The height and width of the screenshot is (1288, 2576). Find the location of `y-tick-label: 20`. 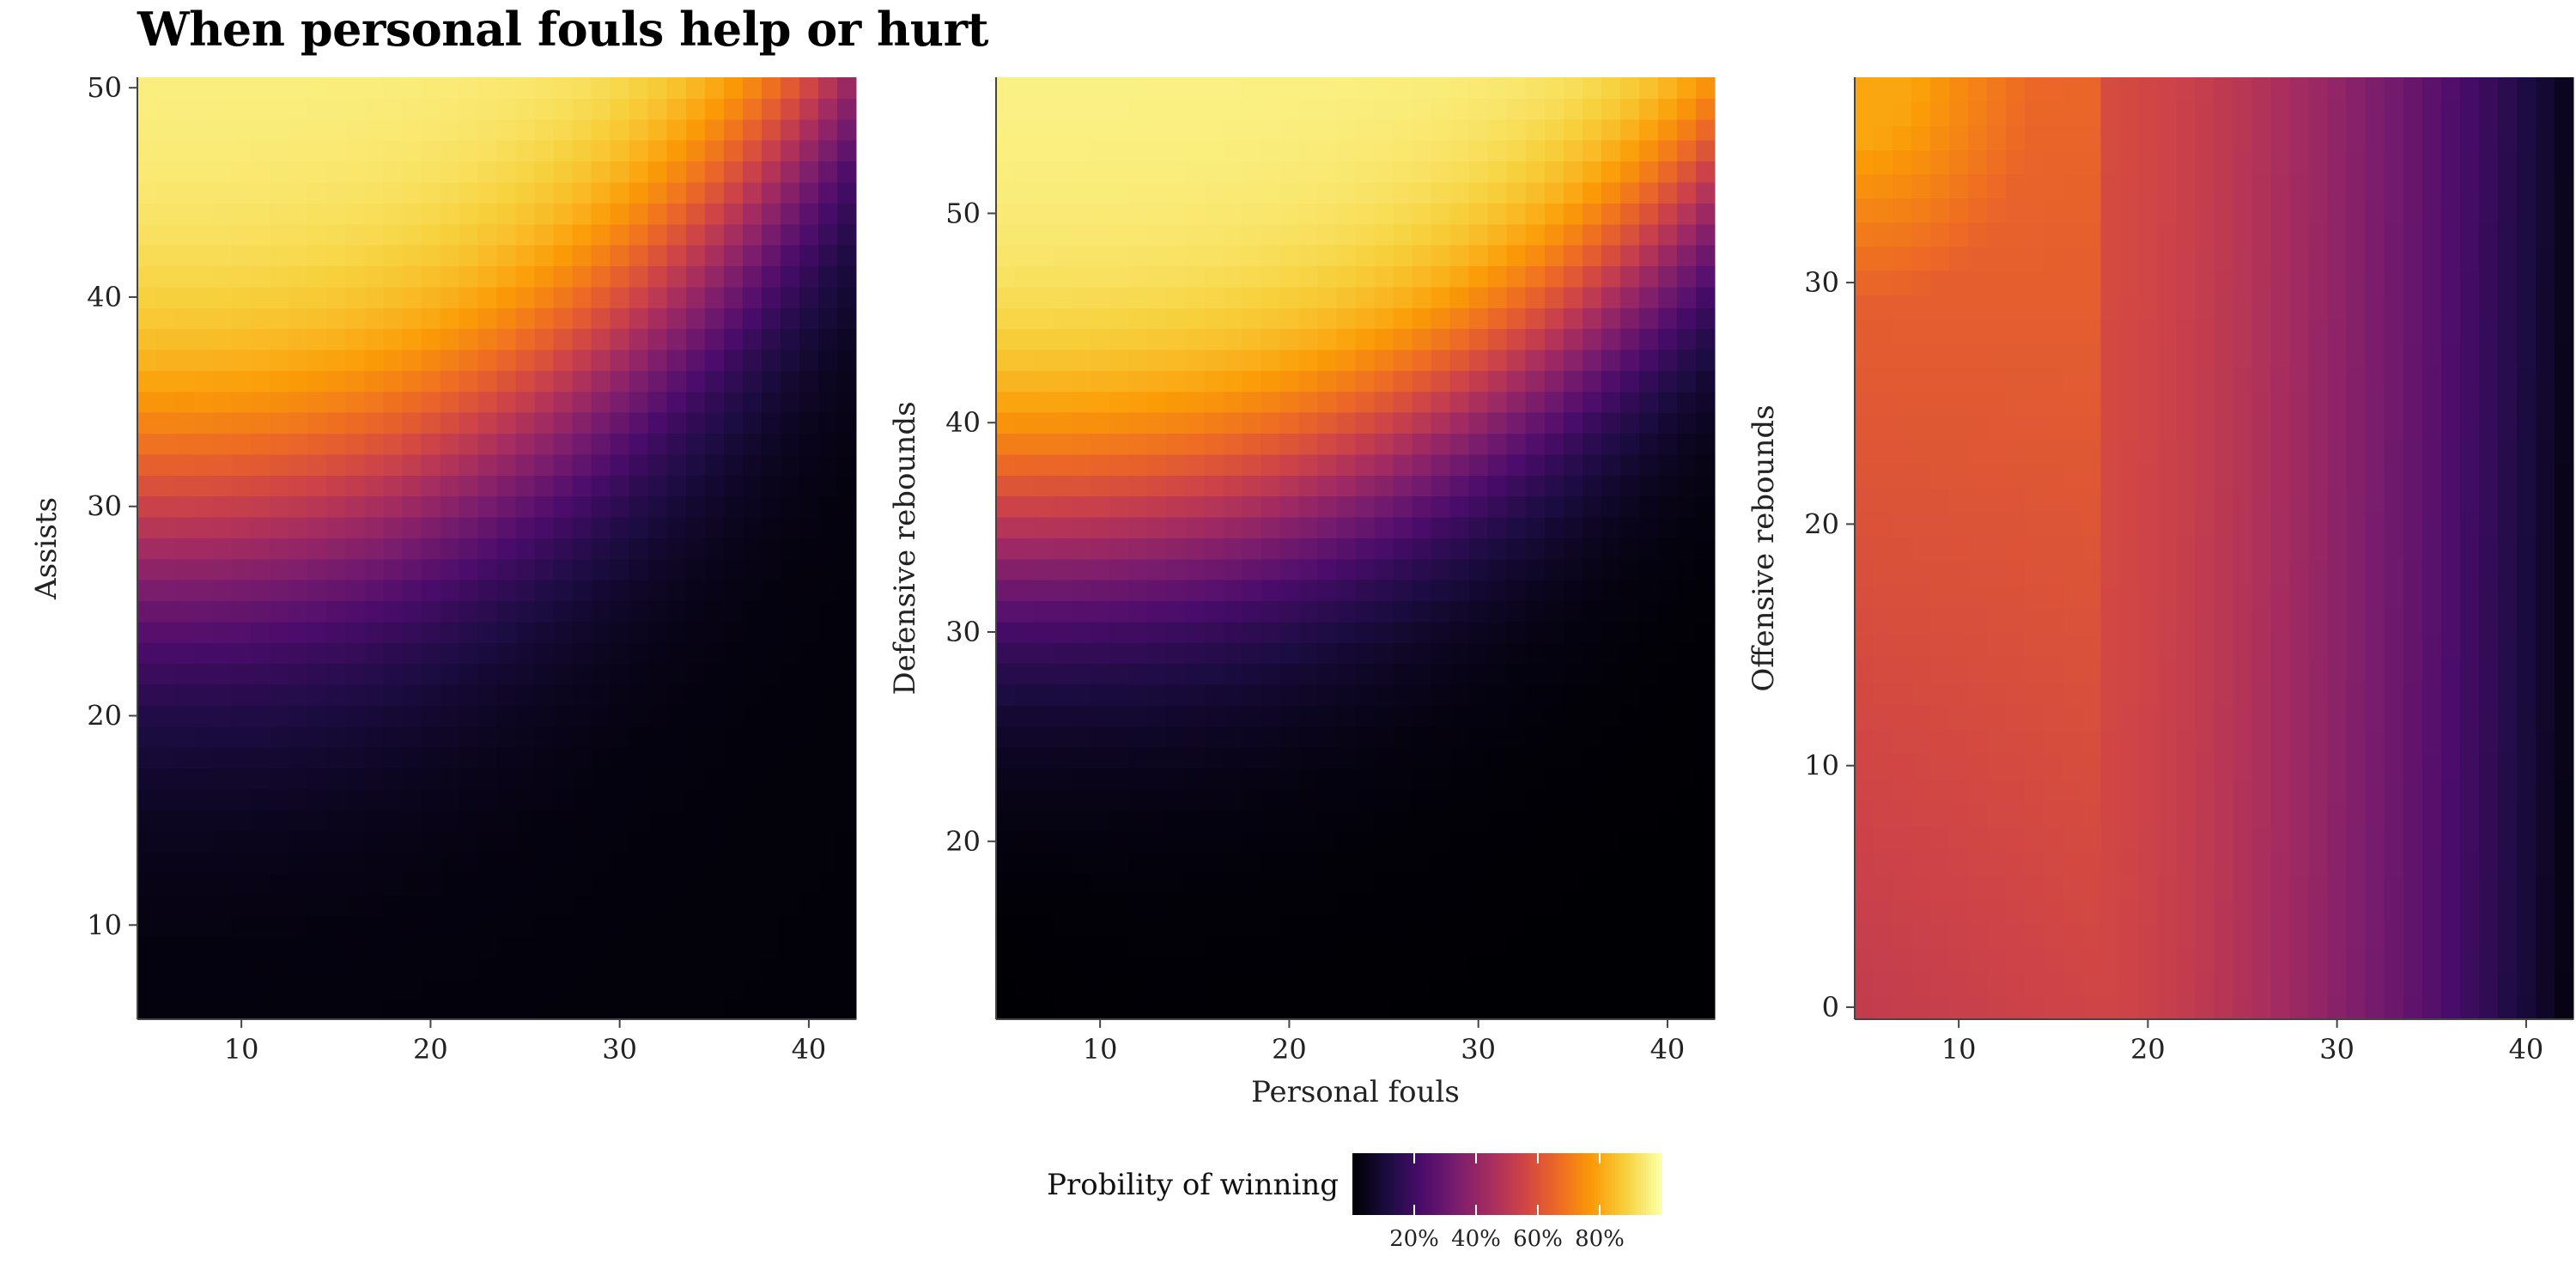

y-tick-label: 20 is located at coordinates (963, 841).